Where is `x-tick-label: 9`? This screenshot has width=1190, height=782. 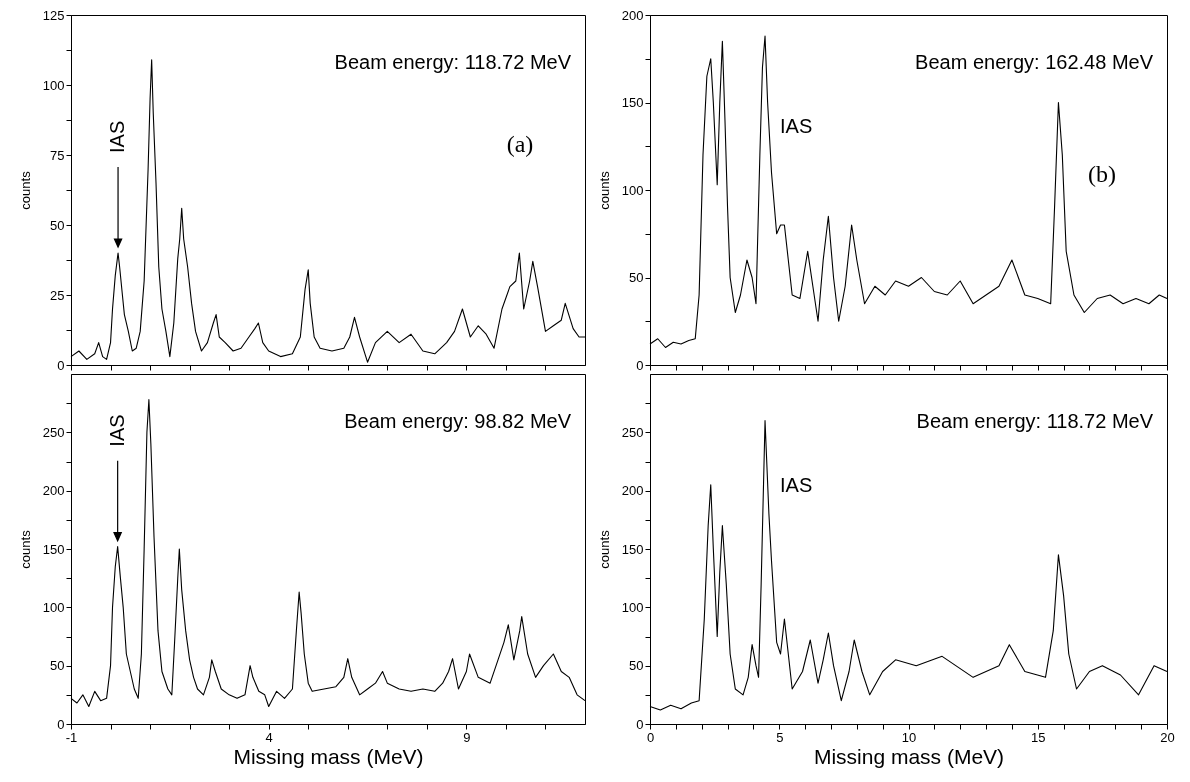
x-tick-label: 9 is located at coordinates (467, 737).